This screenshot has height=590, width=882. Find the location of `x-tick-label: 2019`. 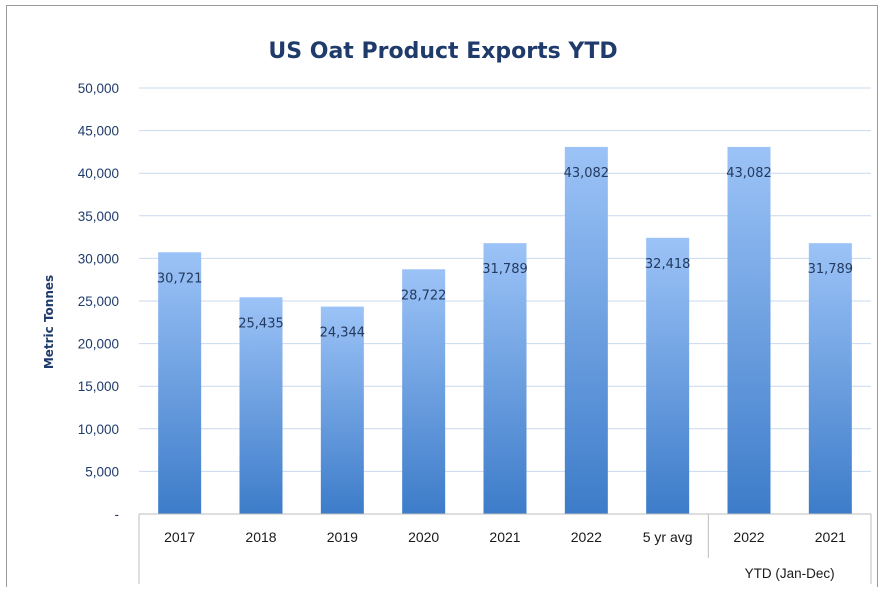

x-tick-label: 2019 is located at coordinates (342, 537).